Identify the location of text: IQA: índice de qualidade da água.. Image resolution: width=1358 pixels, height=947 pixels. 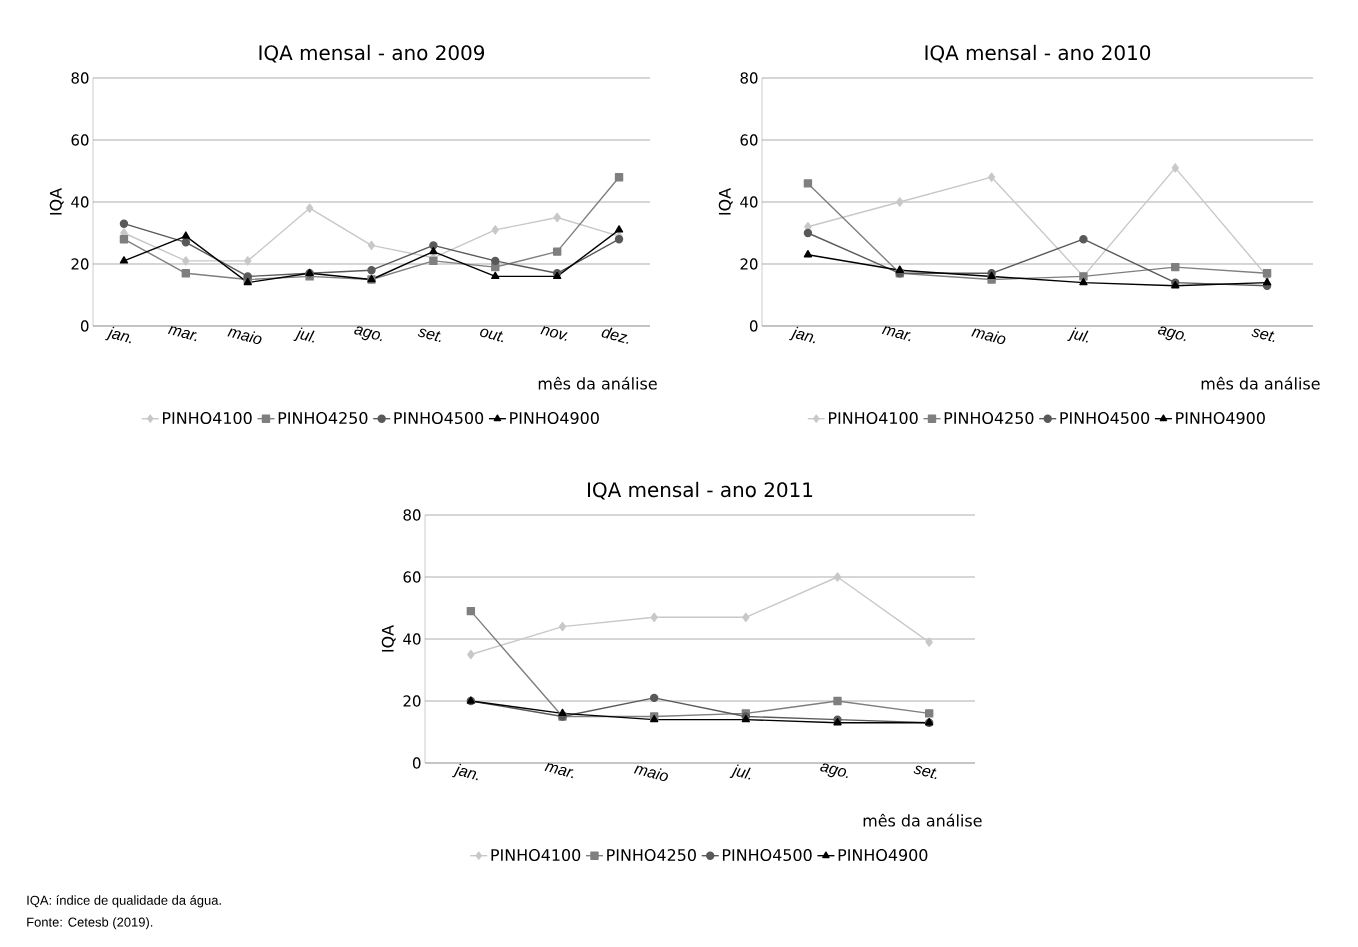
(124, 901).